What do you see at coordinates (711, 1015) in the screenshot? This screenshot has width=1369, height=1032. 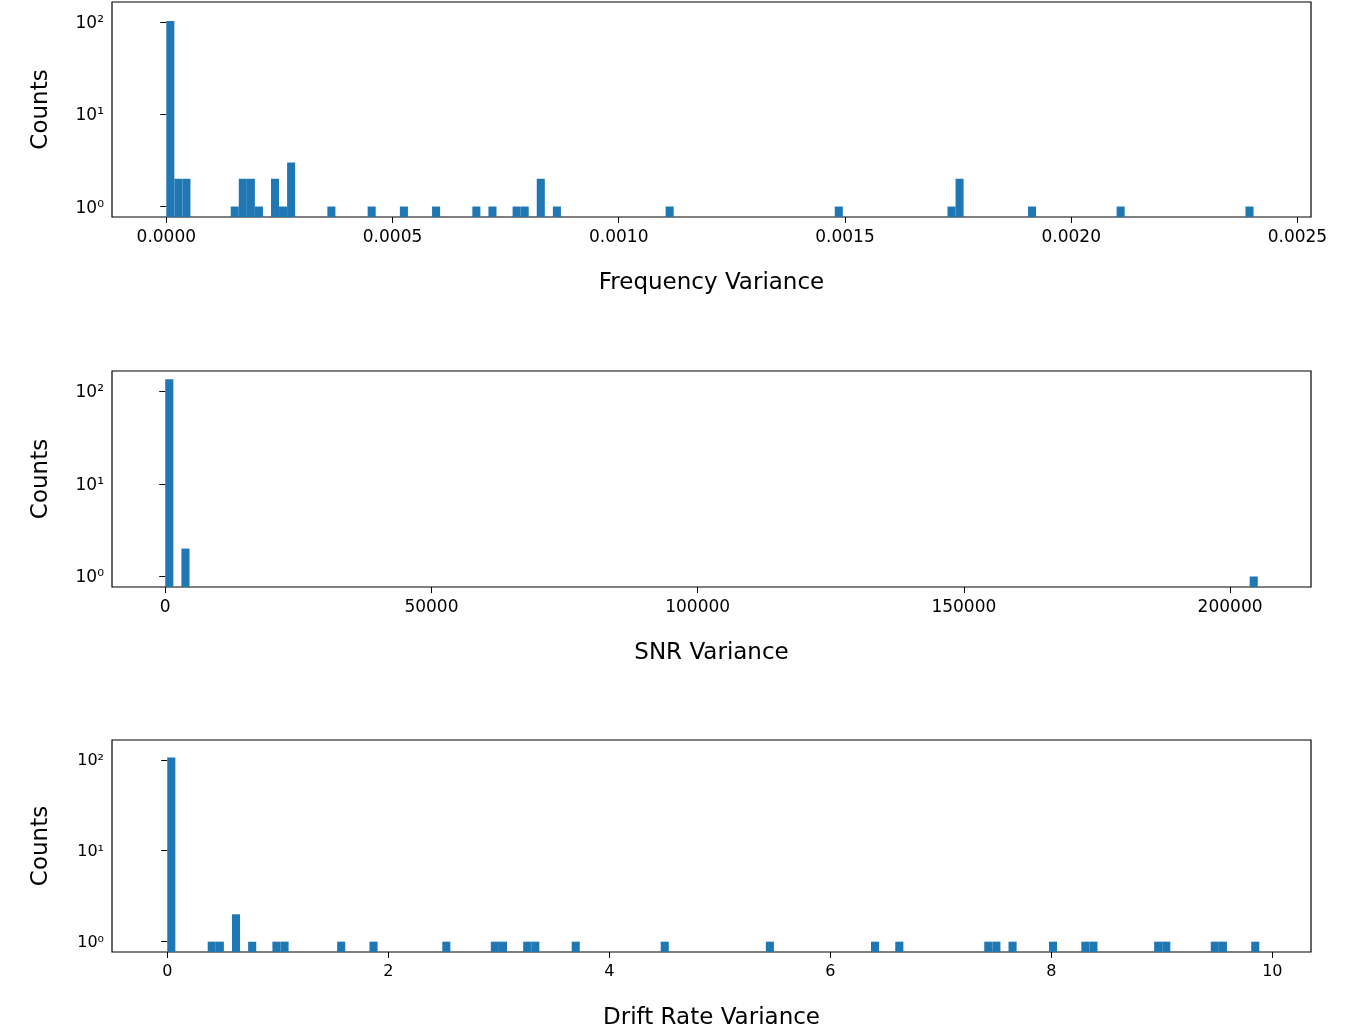 I see `x-axis-title: Drift Rate Variance` at bounding box center [711, 1015].